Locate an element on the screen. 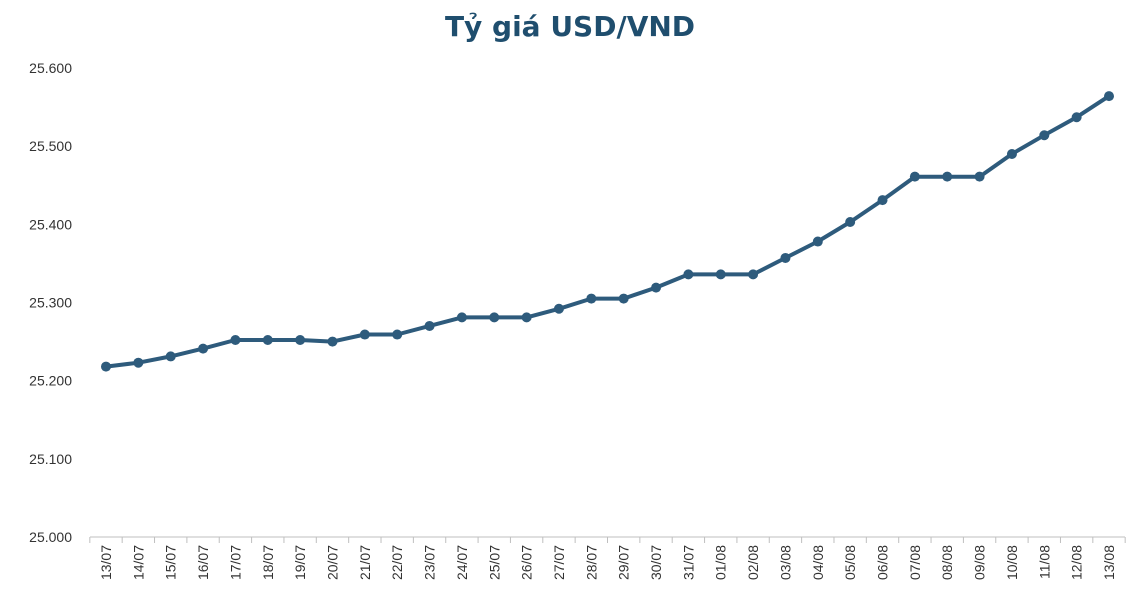 The width and height of the screenshot is (1140, 608). x-tick-label: 16/07 is located at coordinates (203, 562).